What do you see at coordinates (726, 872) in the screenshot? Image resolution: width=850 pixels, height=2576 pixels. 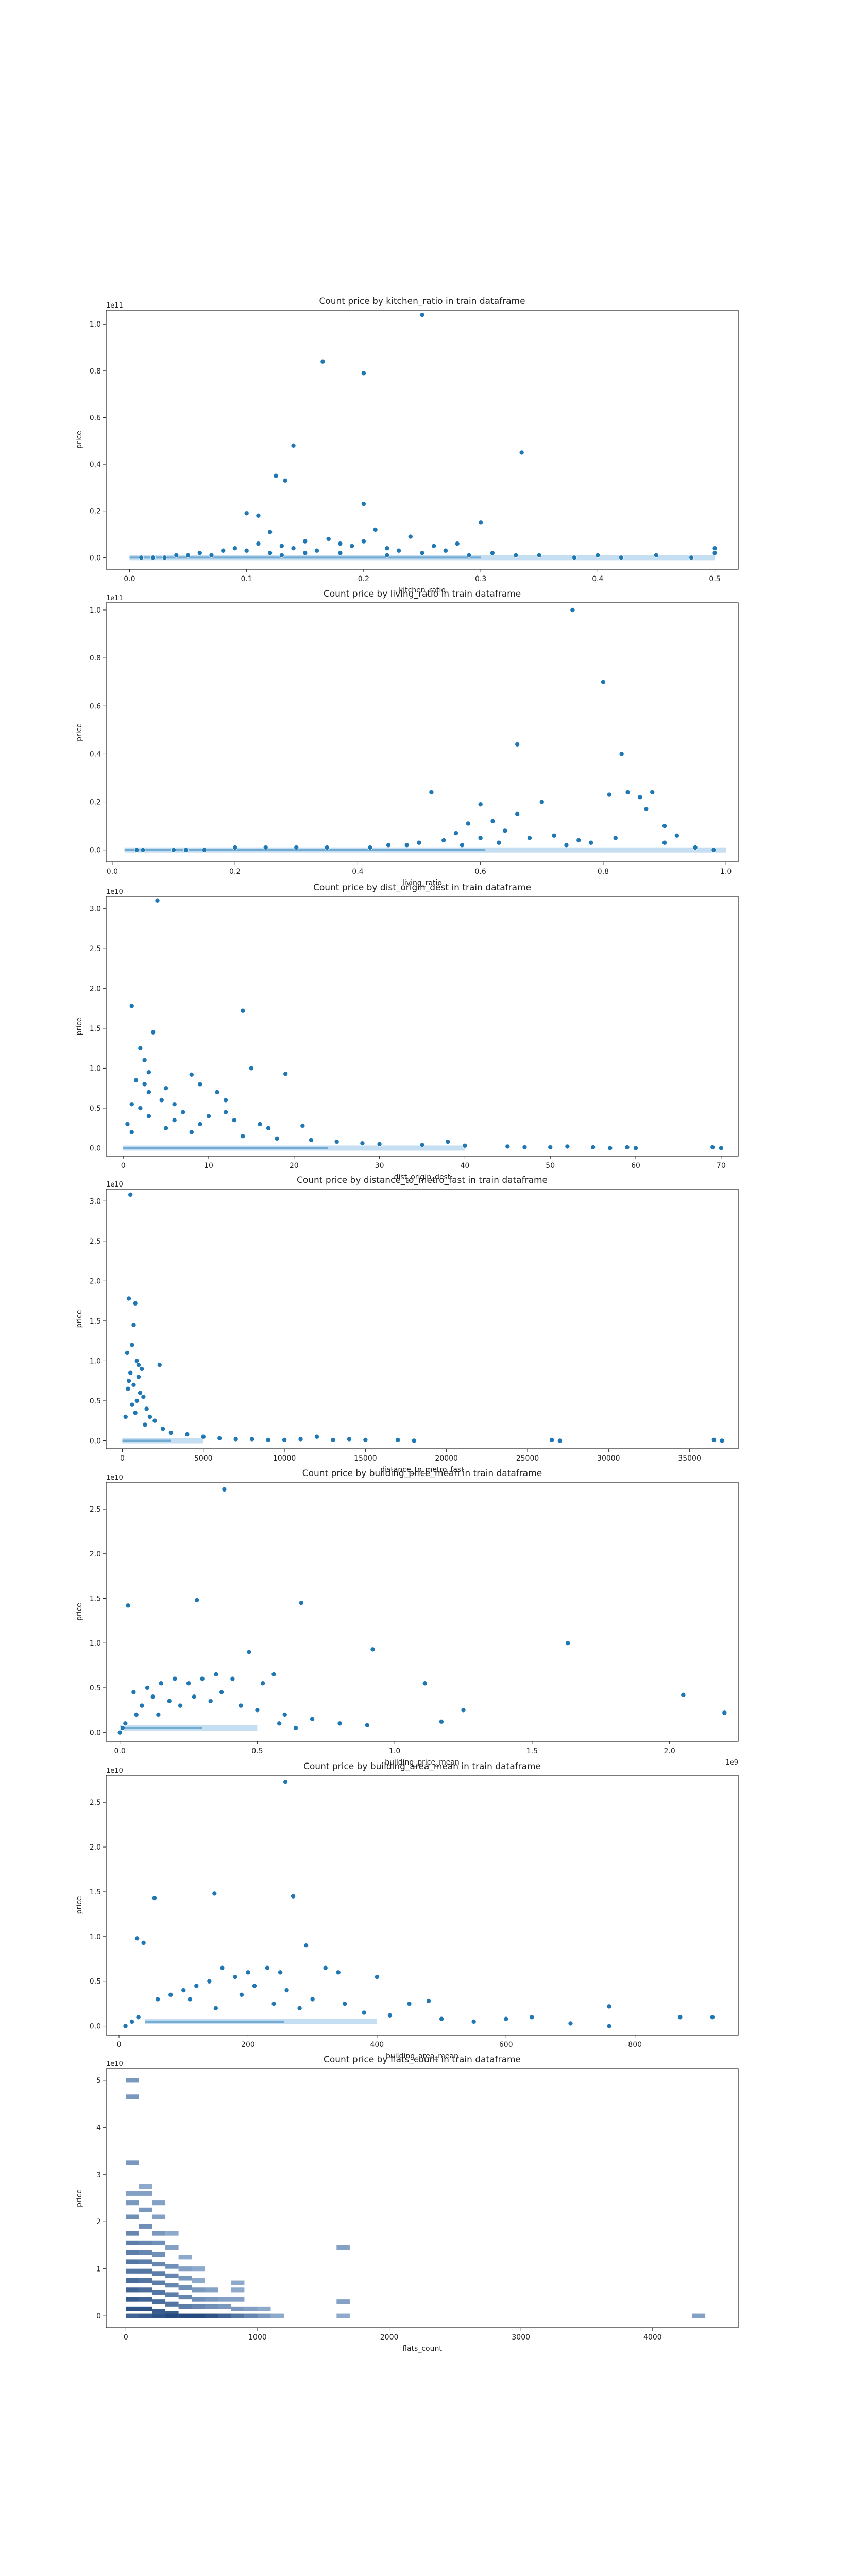 I see `x-tick-label: 1.0` at bounding box center [726, 872].